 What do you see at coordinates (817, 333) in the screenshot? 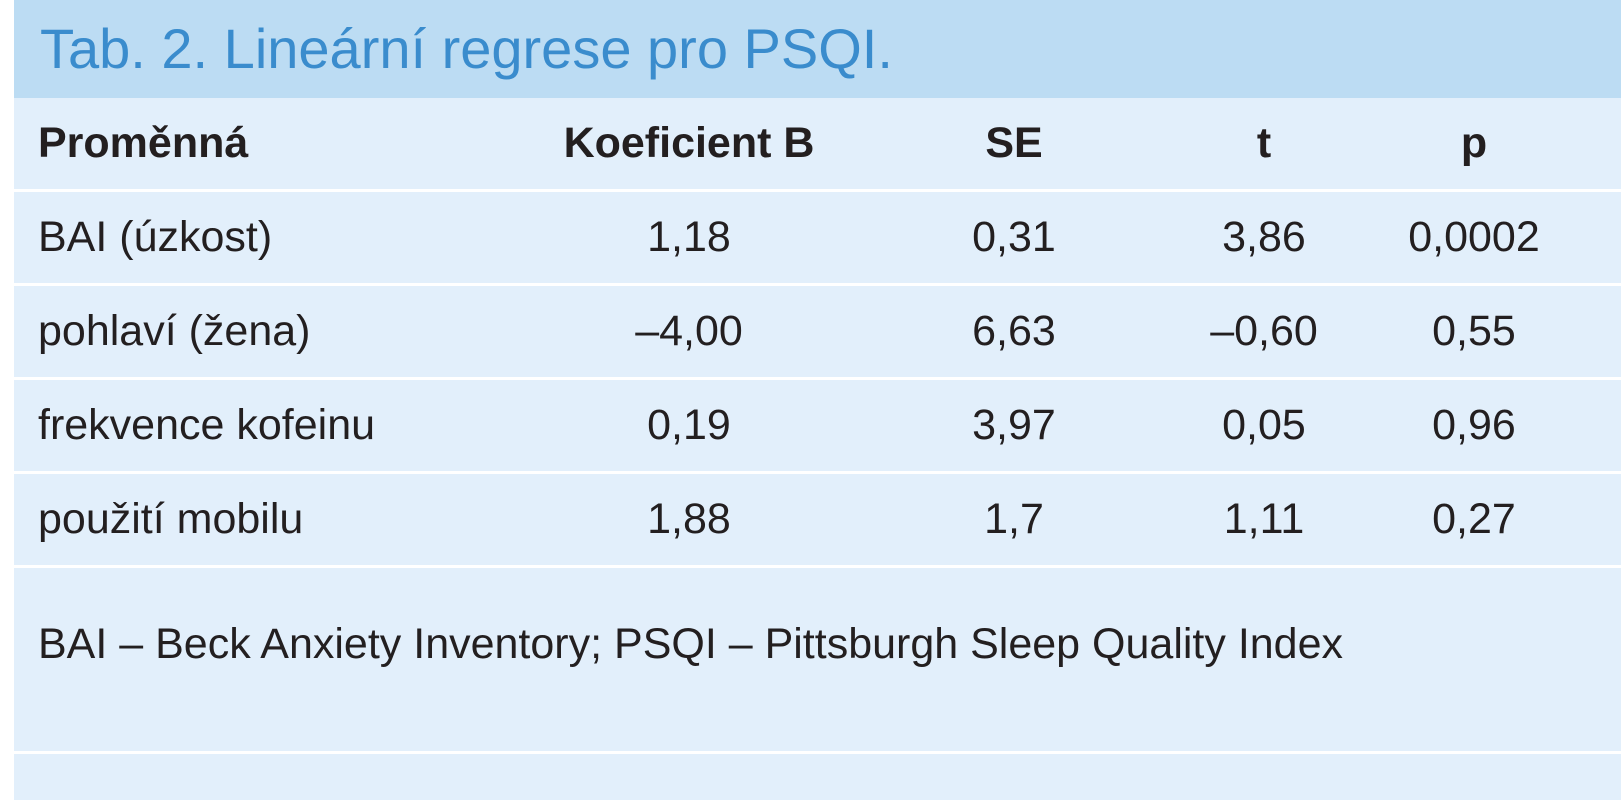
I see `table-row: pohlaví (žena) –4,00 6,63 –0,60 0,55` at bounding box center [817, 333].